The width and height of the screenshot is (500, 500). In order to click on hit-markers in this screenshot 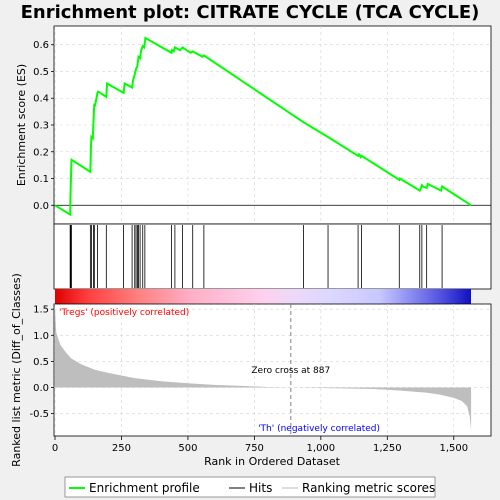, I will do `click(256, 256)`.